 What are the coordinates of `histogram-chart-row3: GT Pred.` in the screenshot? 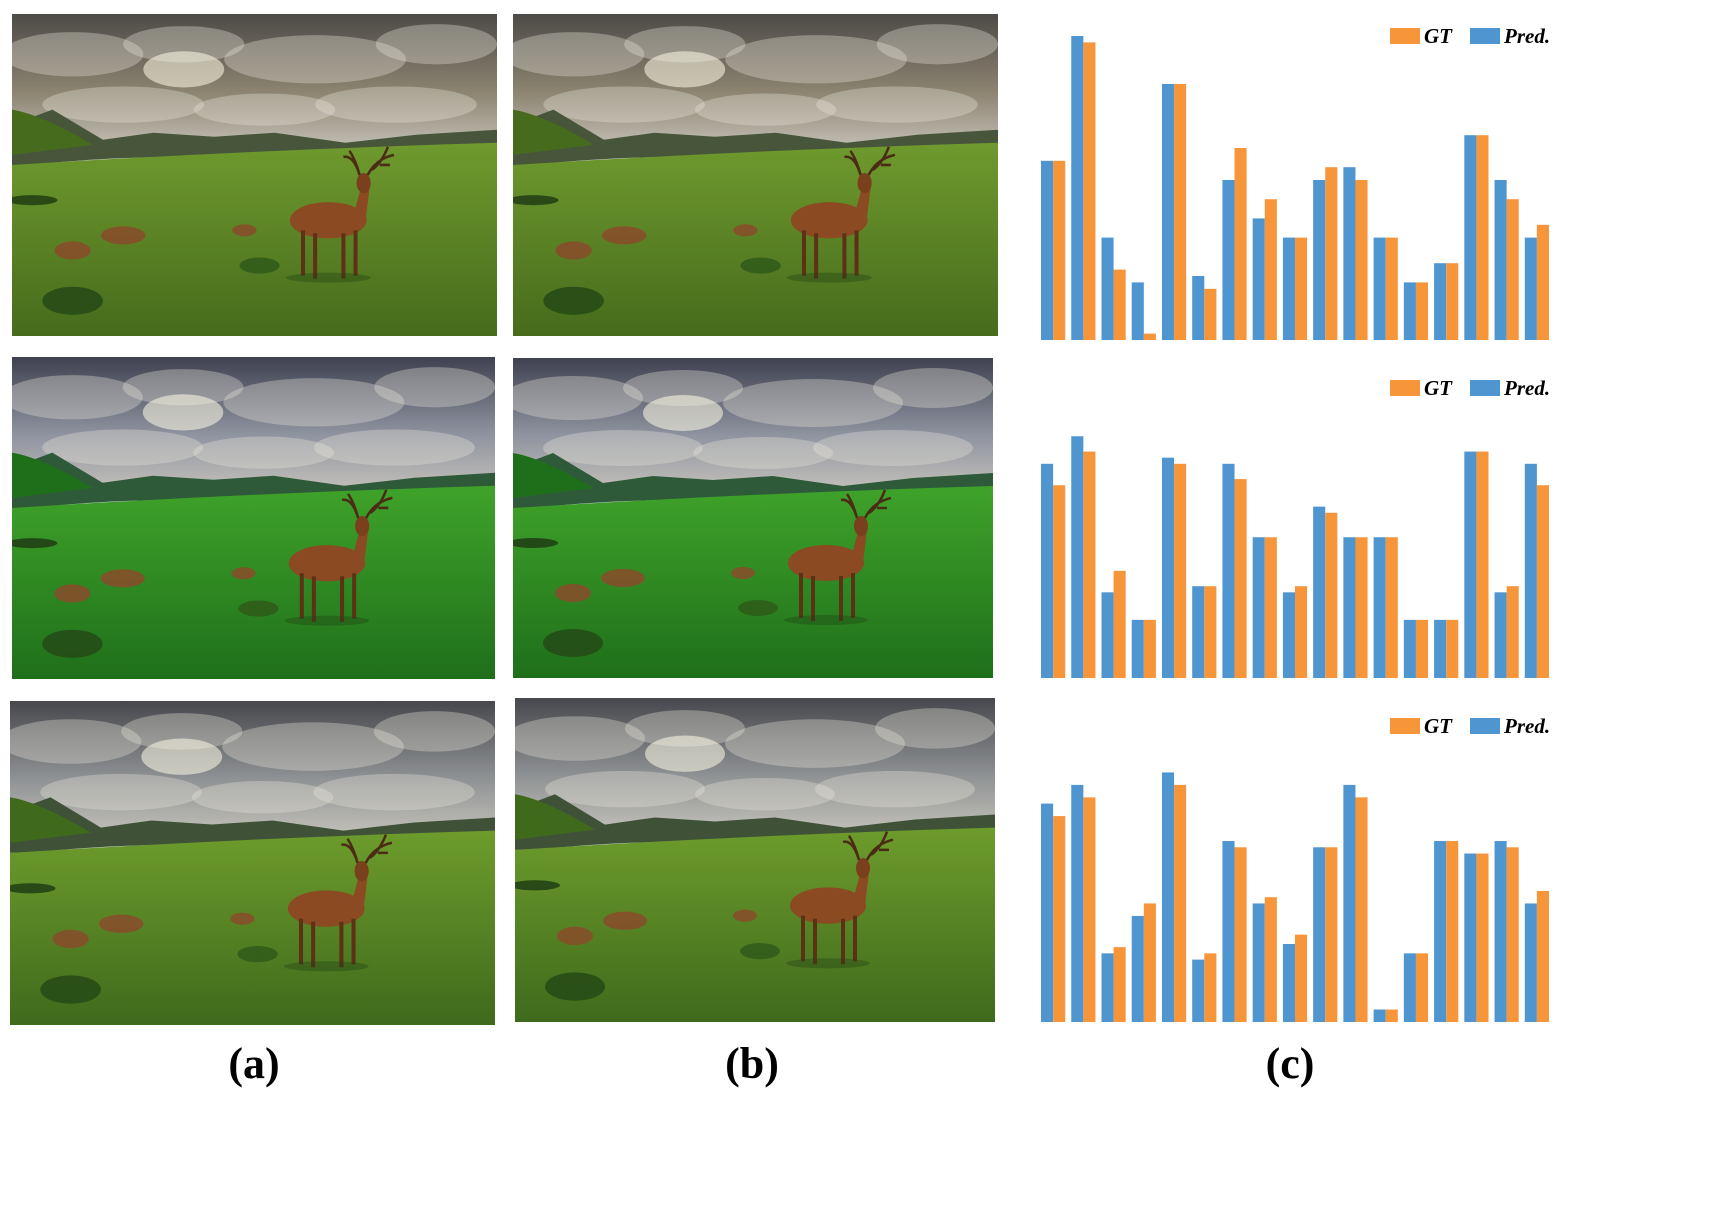 It's located at (1295, 861).